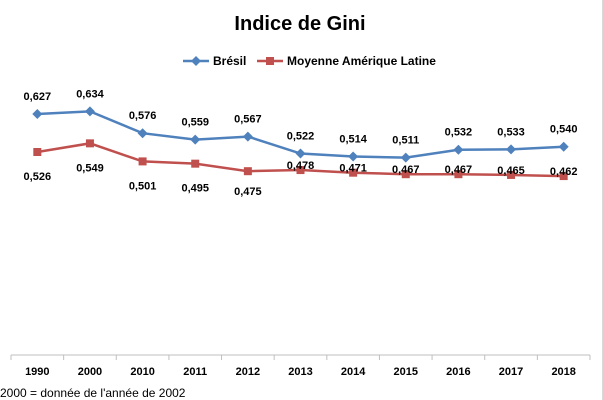  What do you see at coordinates (563, 372) in the screenshot?
I see `x-tick-label: 2018` at bounding box center [563, 372].